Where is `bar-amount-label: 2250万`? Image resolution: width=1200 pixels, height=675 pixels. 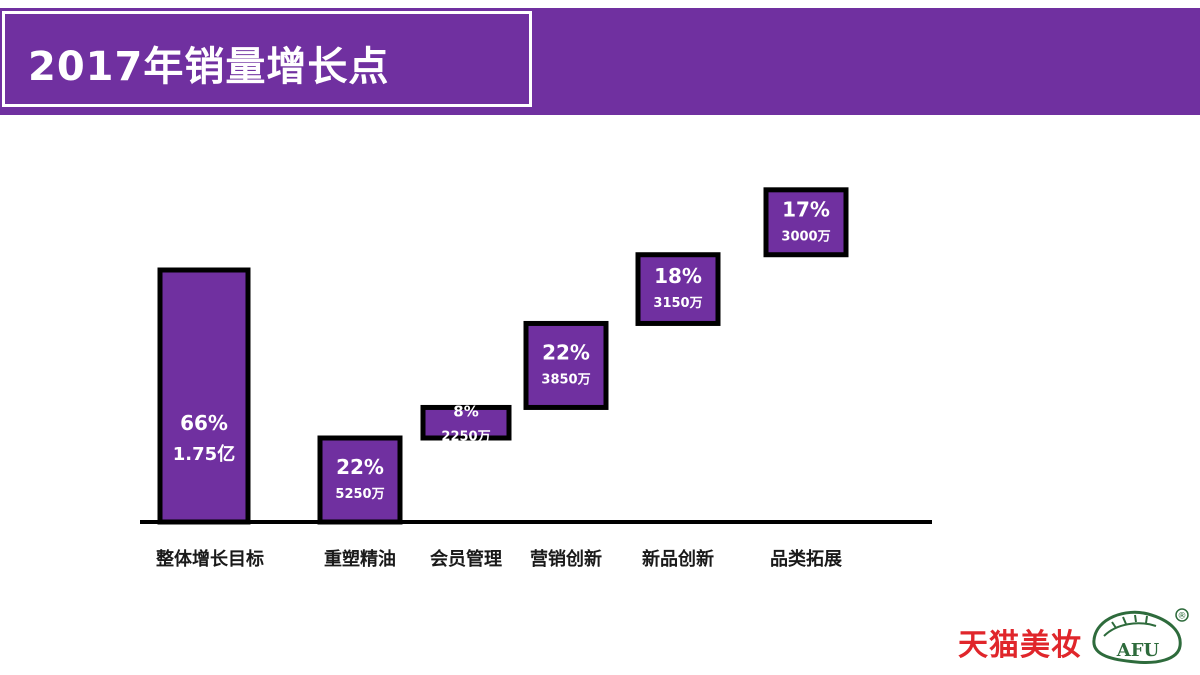
bar-amount-label: 2250万 is located at coordinates (465, 437).